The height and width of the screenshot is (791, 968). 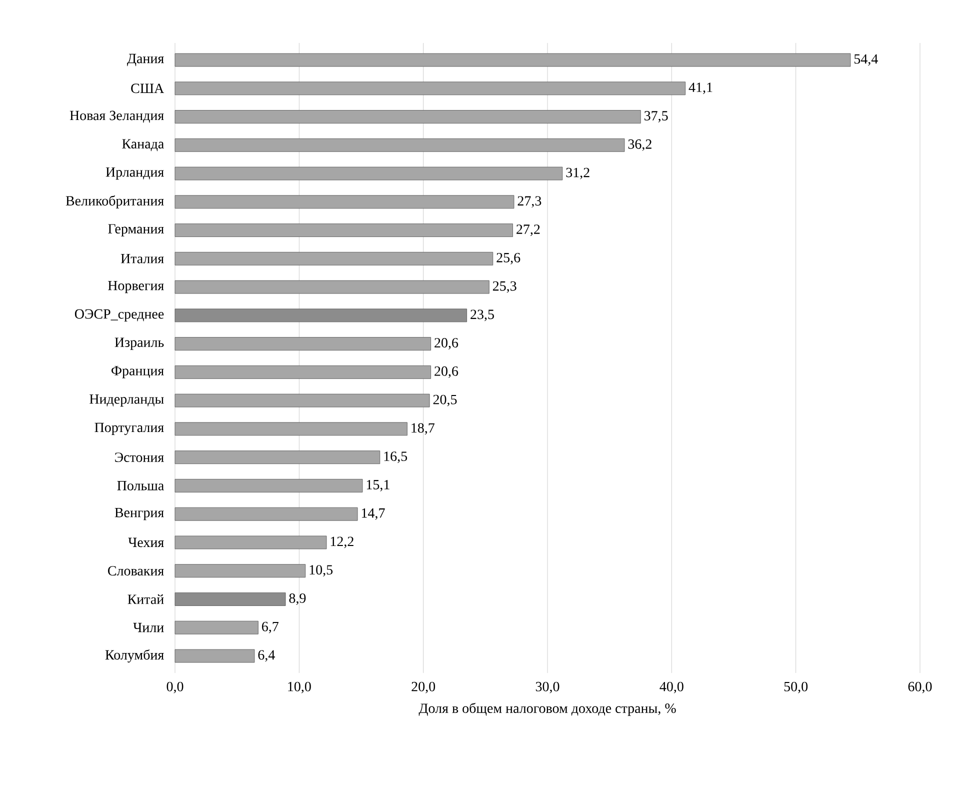 I want to click on data-label: 14,7, so click(x=373, y=514).